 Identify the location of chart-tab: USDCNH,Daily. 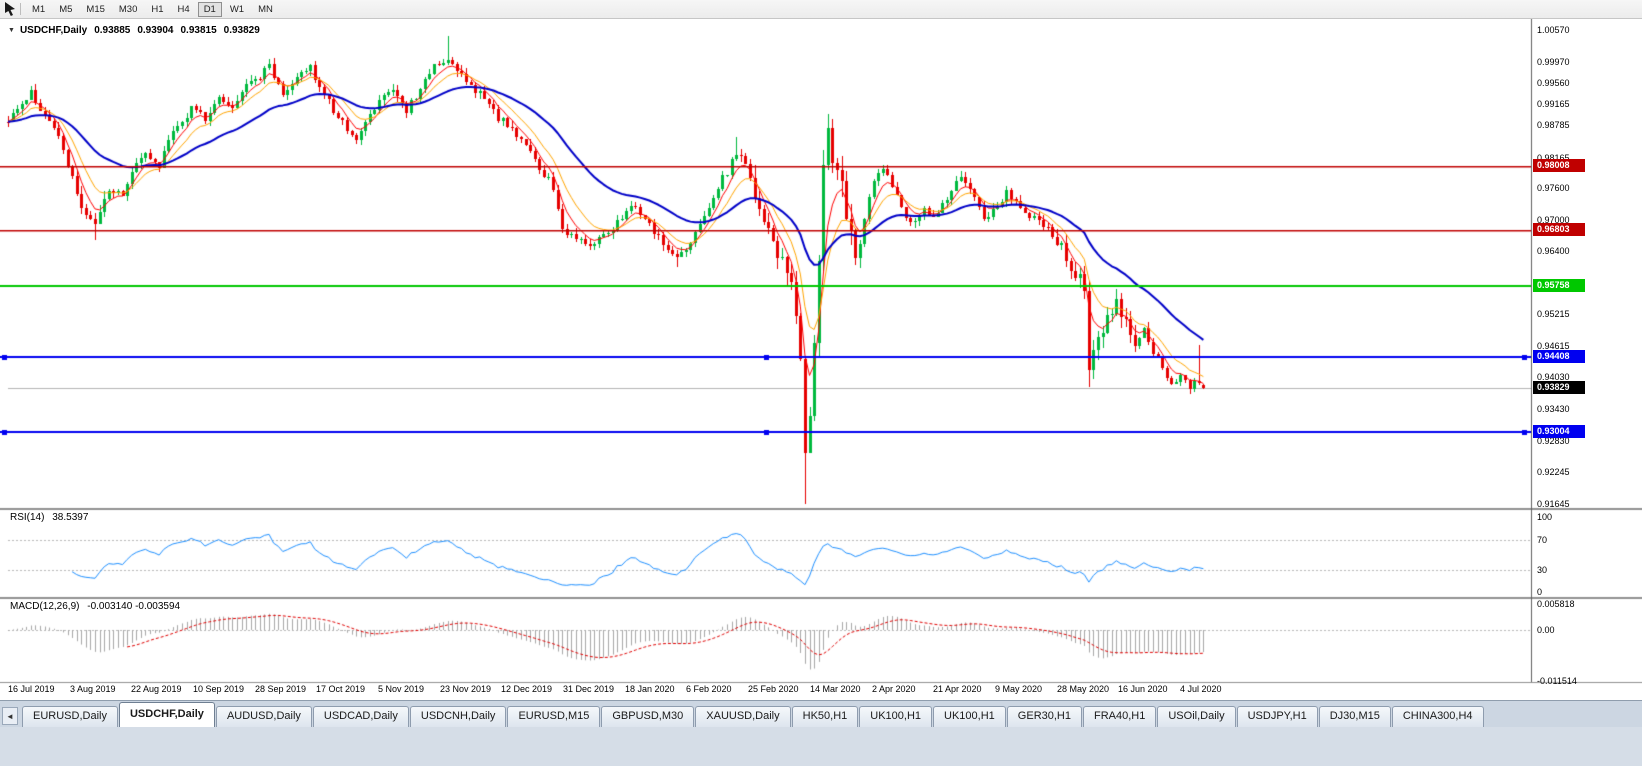
(458, 716).